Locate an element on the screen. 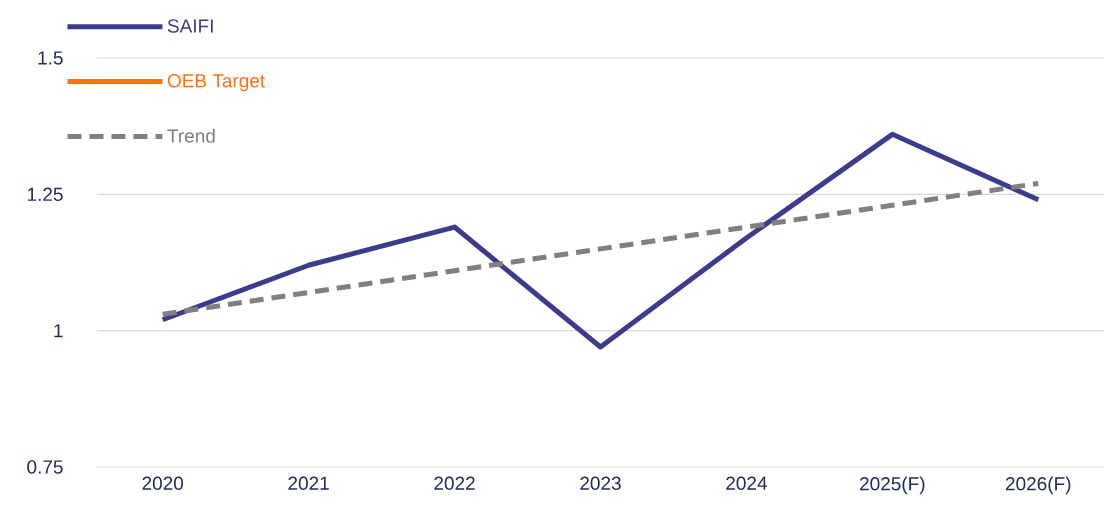  x-tick-label: 2025(F) is located at coordinates (892, 485).